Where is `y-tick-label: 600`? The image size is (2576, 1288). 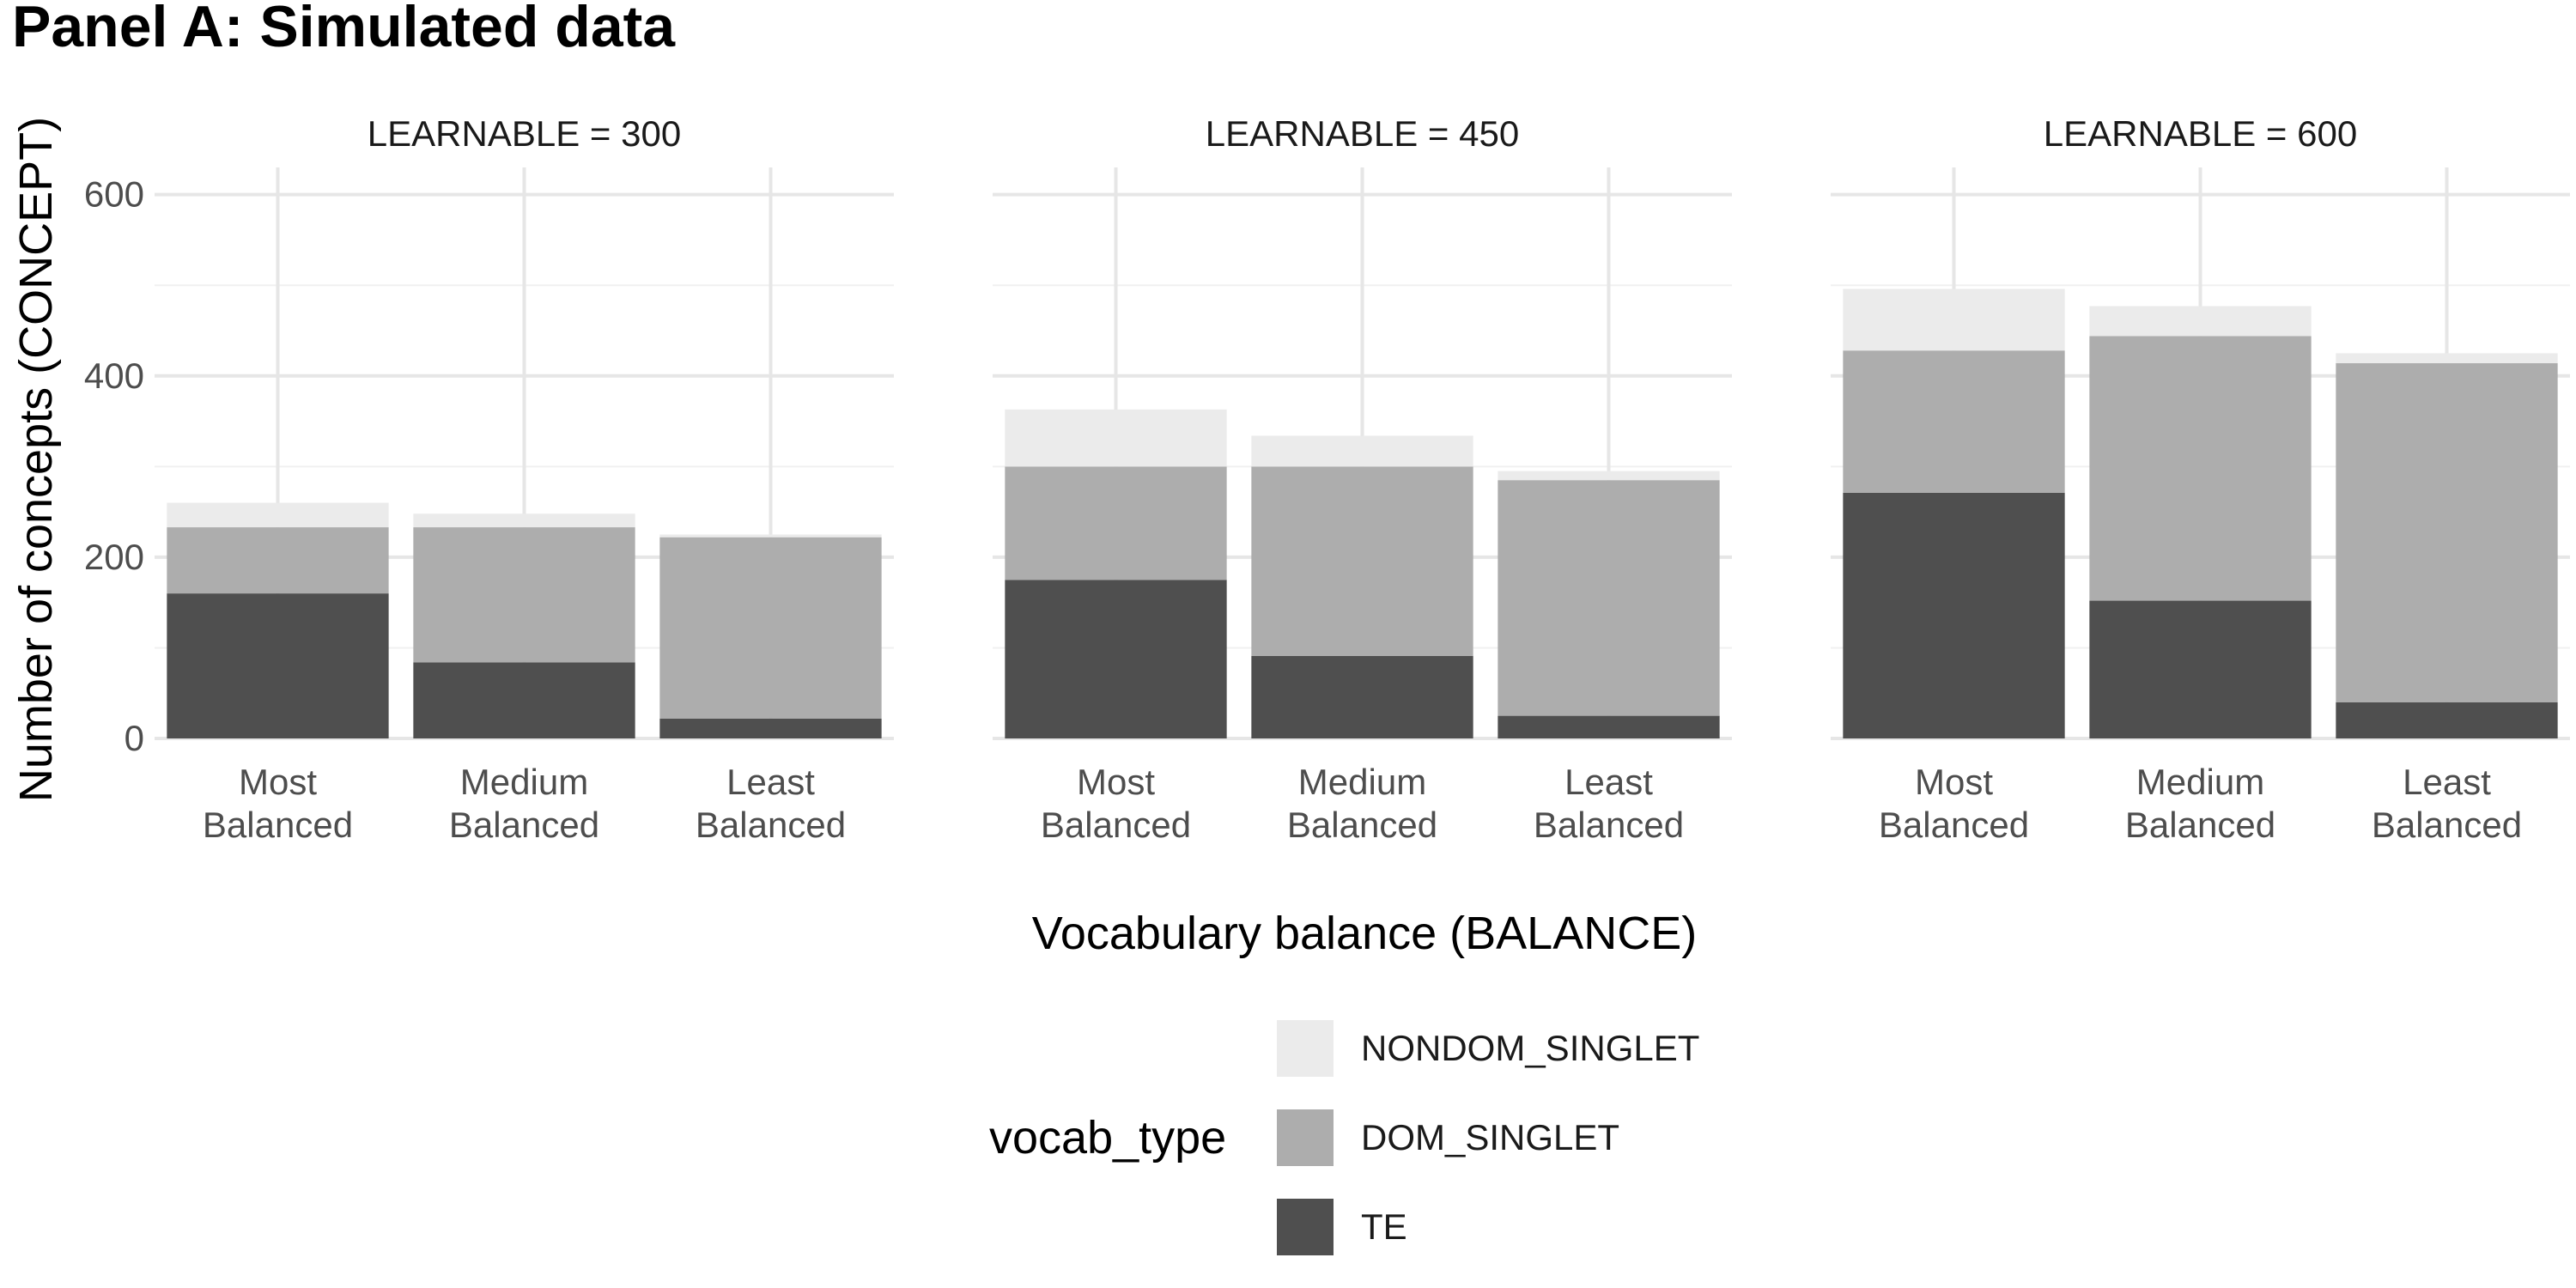
y-tick-label: 600 is located at coordinates (114, 194).